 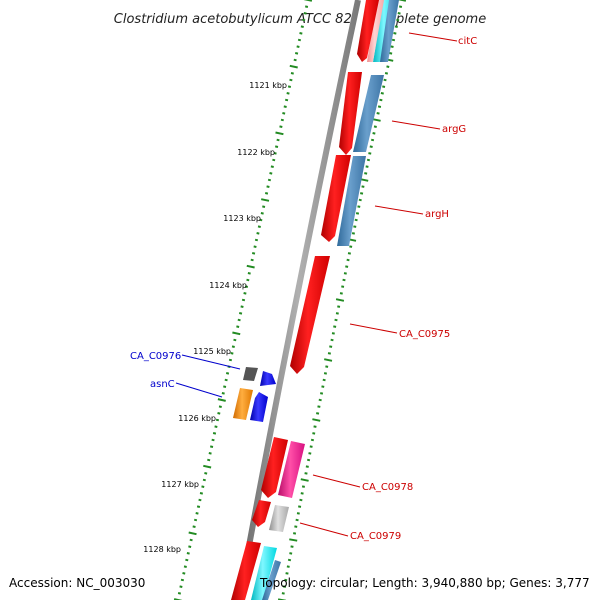 What do you see at coordinates (256, 152) in the screenshot?
I see `kbp-label-1122: 1122 kbp` at bounding box center [256, 152].